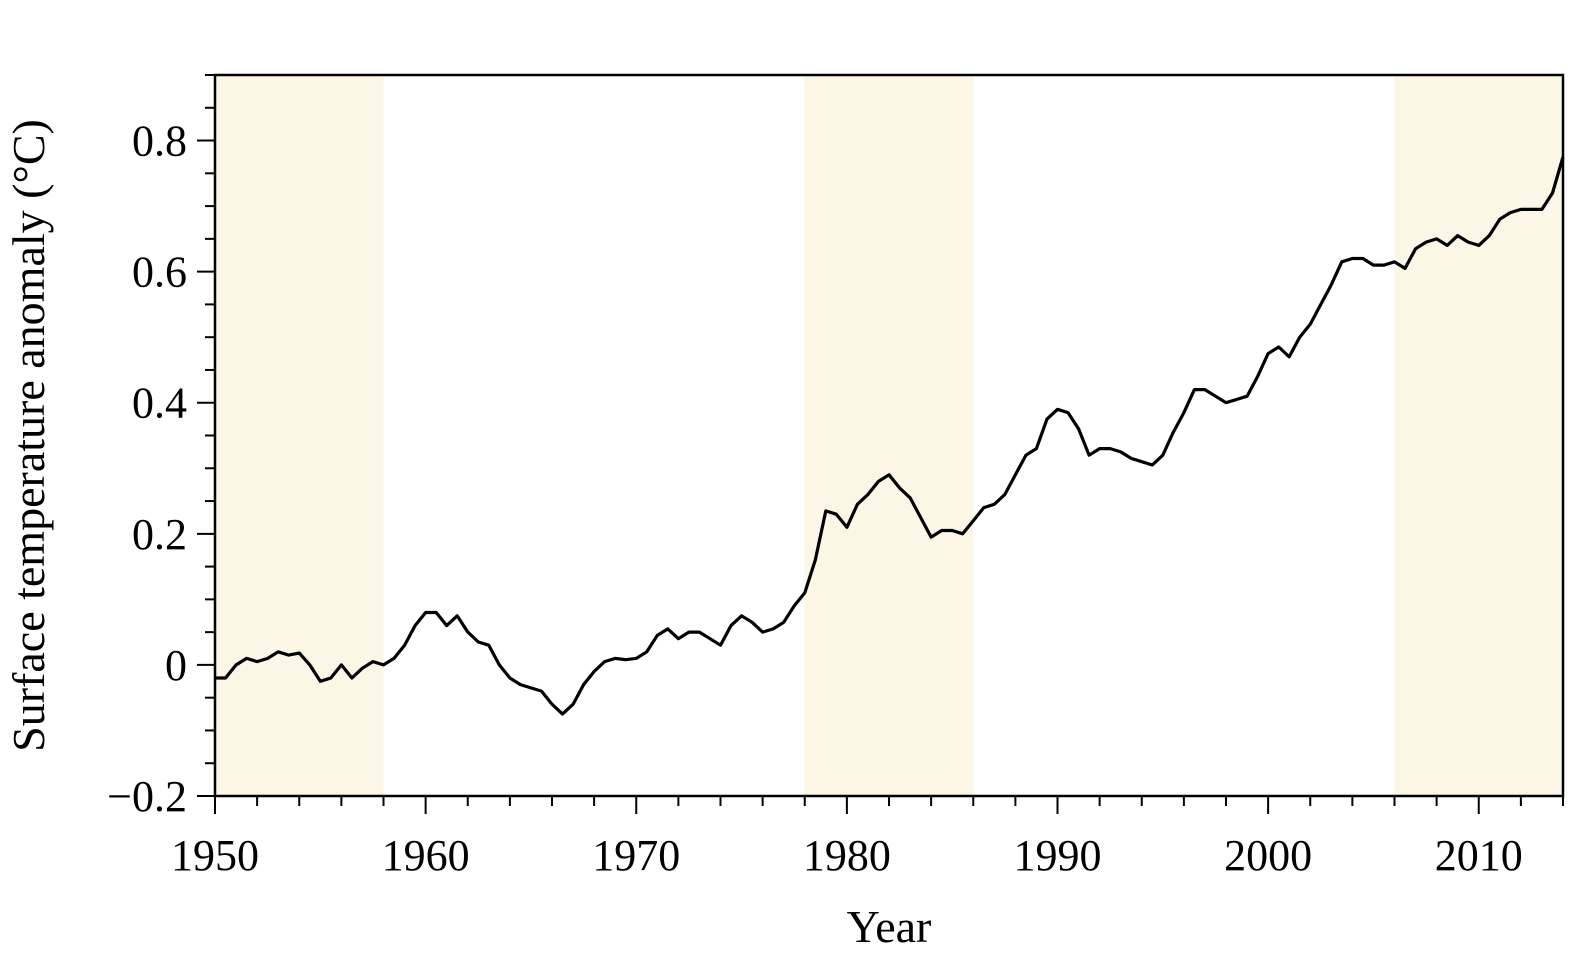 The width and height of the screenshot is (1575, 965). Describe the element at coordinates (159, 272) in the screenshot. I see `y-tick-label: 0.6` at that location.